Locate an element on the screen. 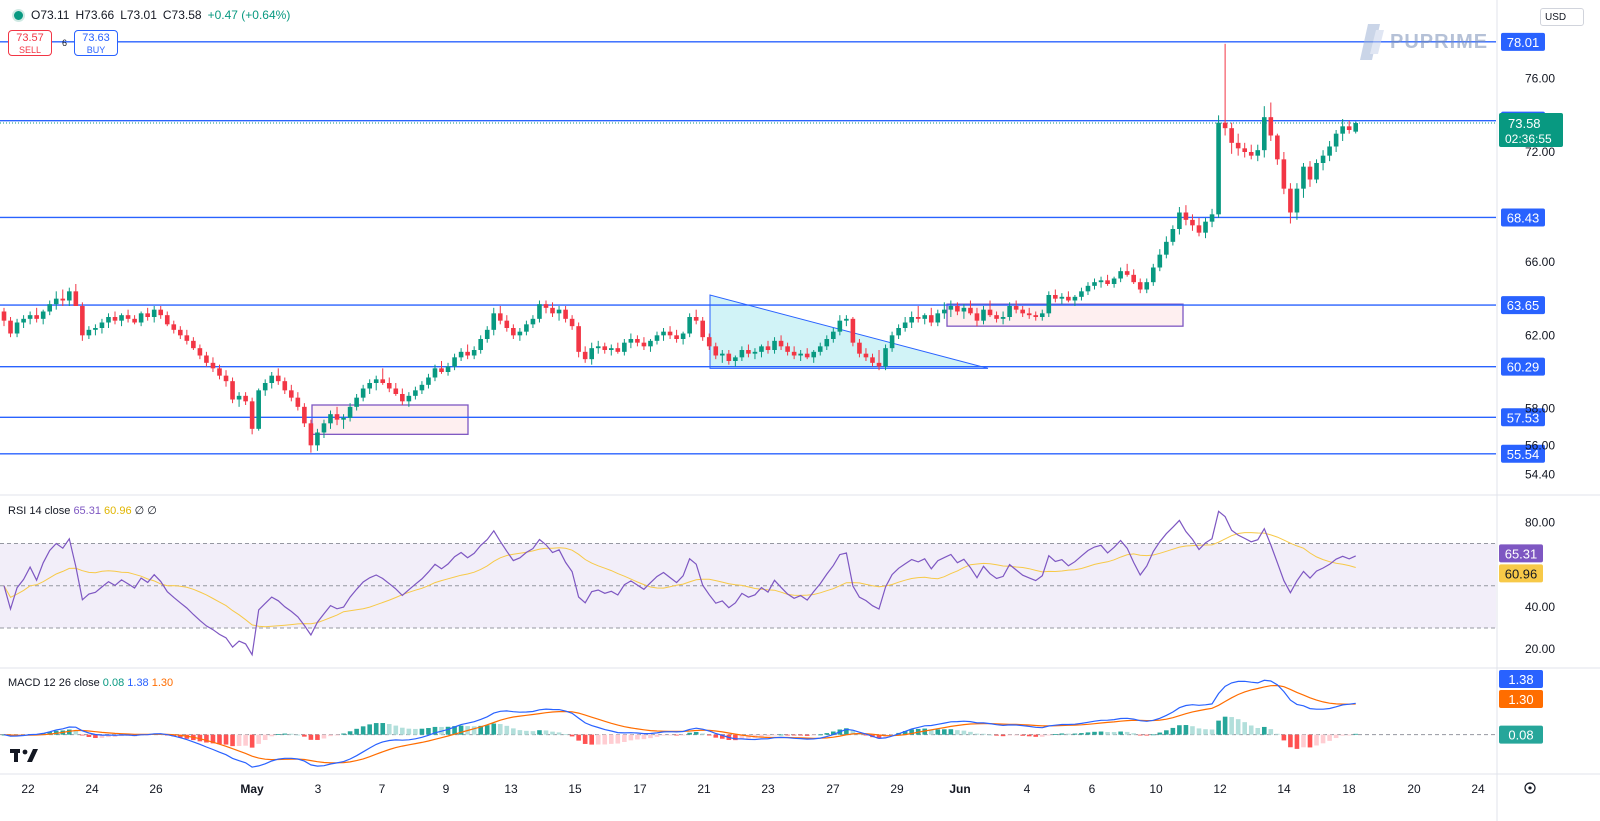  tradingview-logo-icon is located at coordinates (24, 755).